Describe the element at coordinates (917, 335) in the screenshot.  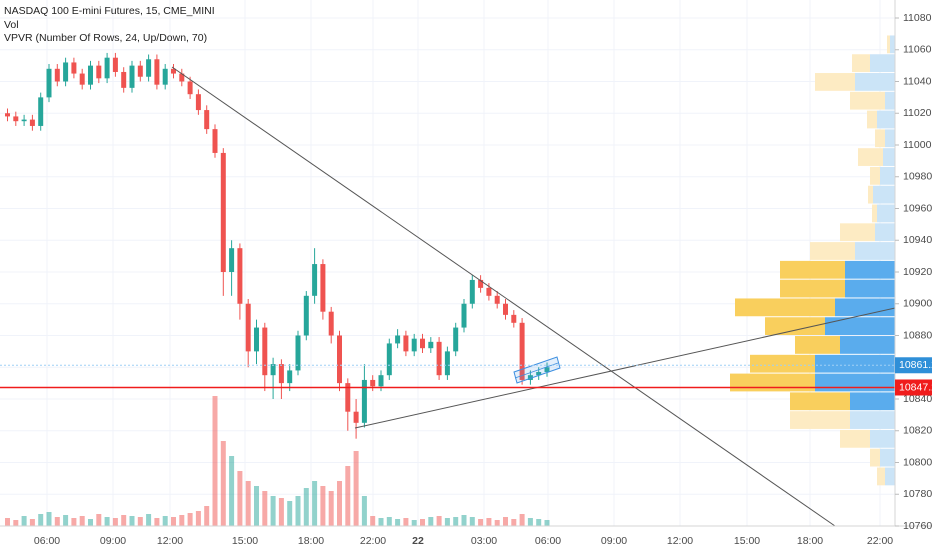
I see `y-tick-label: 10880.00` at that location.